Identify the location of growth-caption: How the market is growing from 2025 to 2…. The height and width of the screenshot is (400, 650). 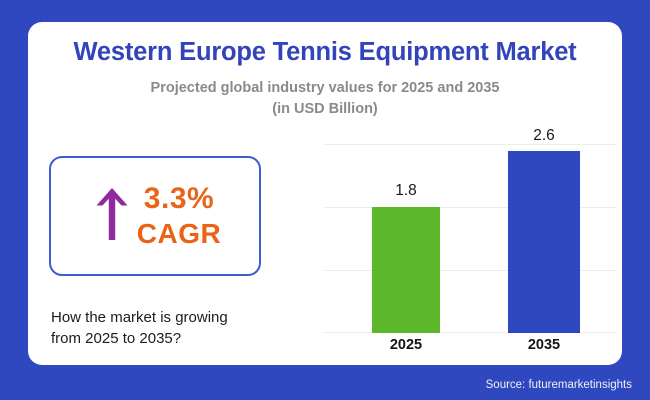
(181, 328).